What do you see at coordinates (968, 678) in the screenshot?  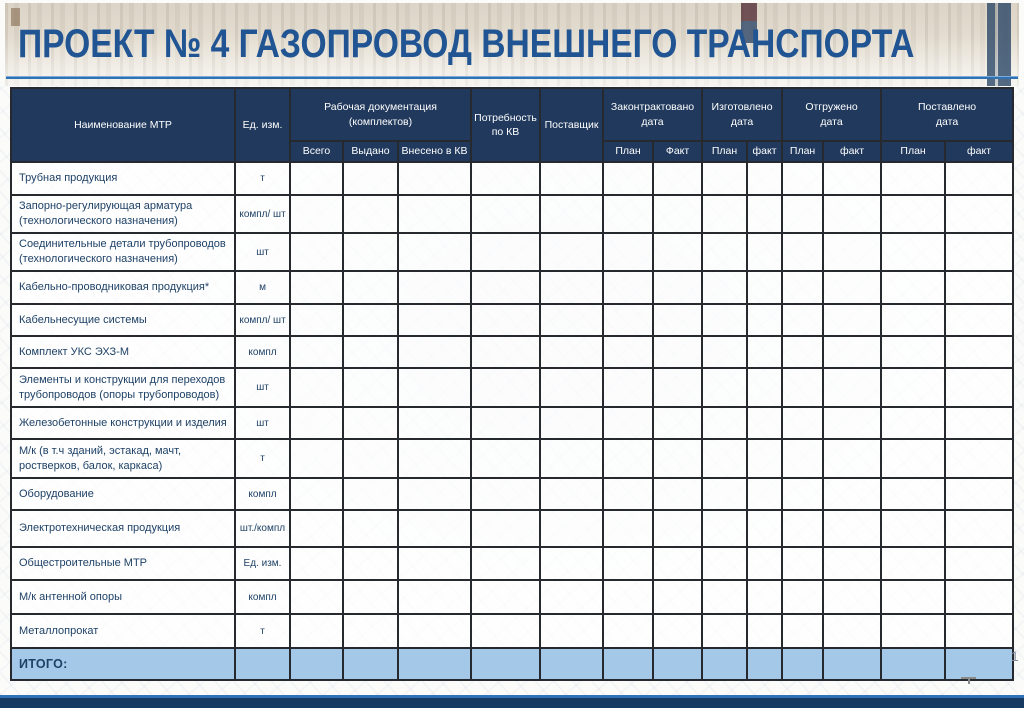 I see `table-resize-handle-bar` at bounding box center [968, 678].